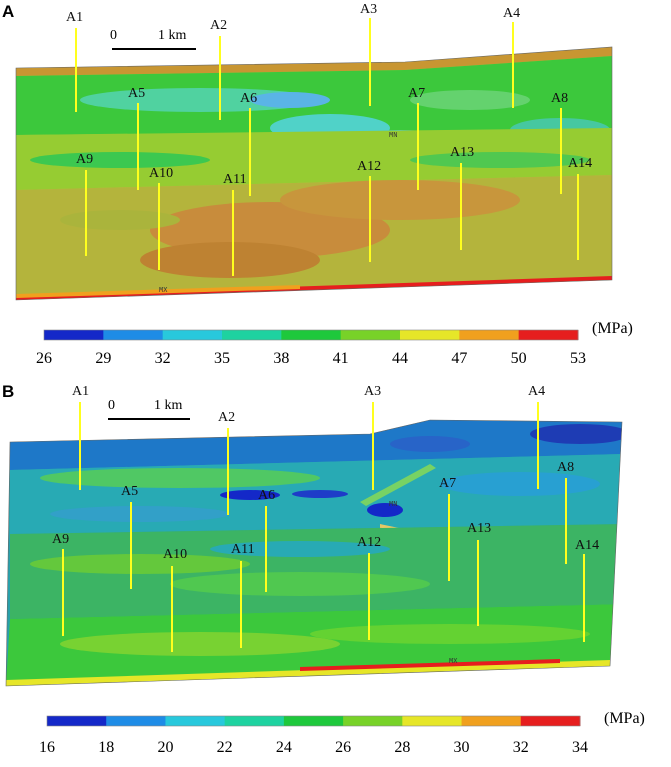 The image size is (671, 767). I want to click on unit-label-b: (MPa), so click(624, 718).